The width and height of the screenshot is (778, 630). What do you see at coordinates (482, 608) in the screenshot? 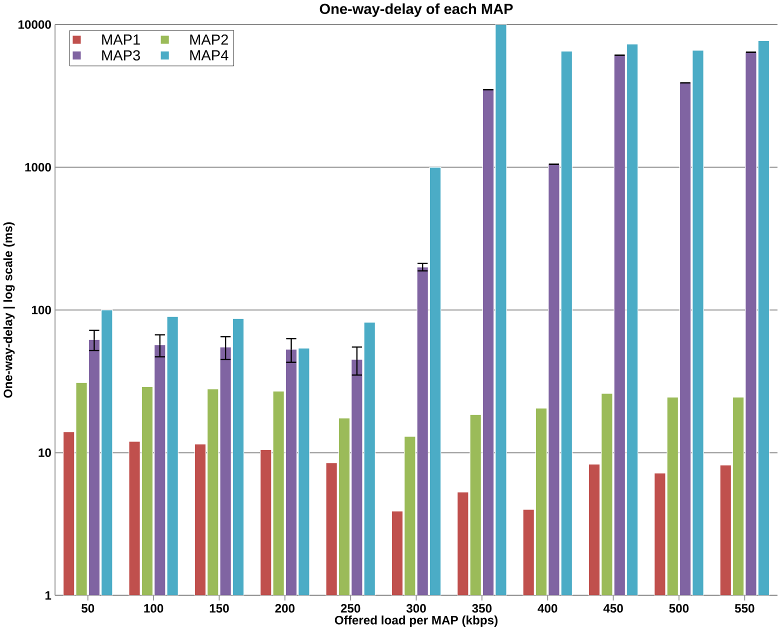
I see `x-tick-label: 350` at bounding box center [482, 608].